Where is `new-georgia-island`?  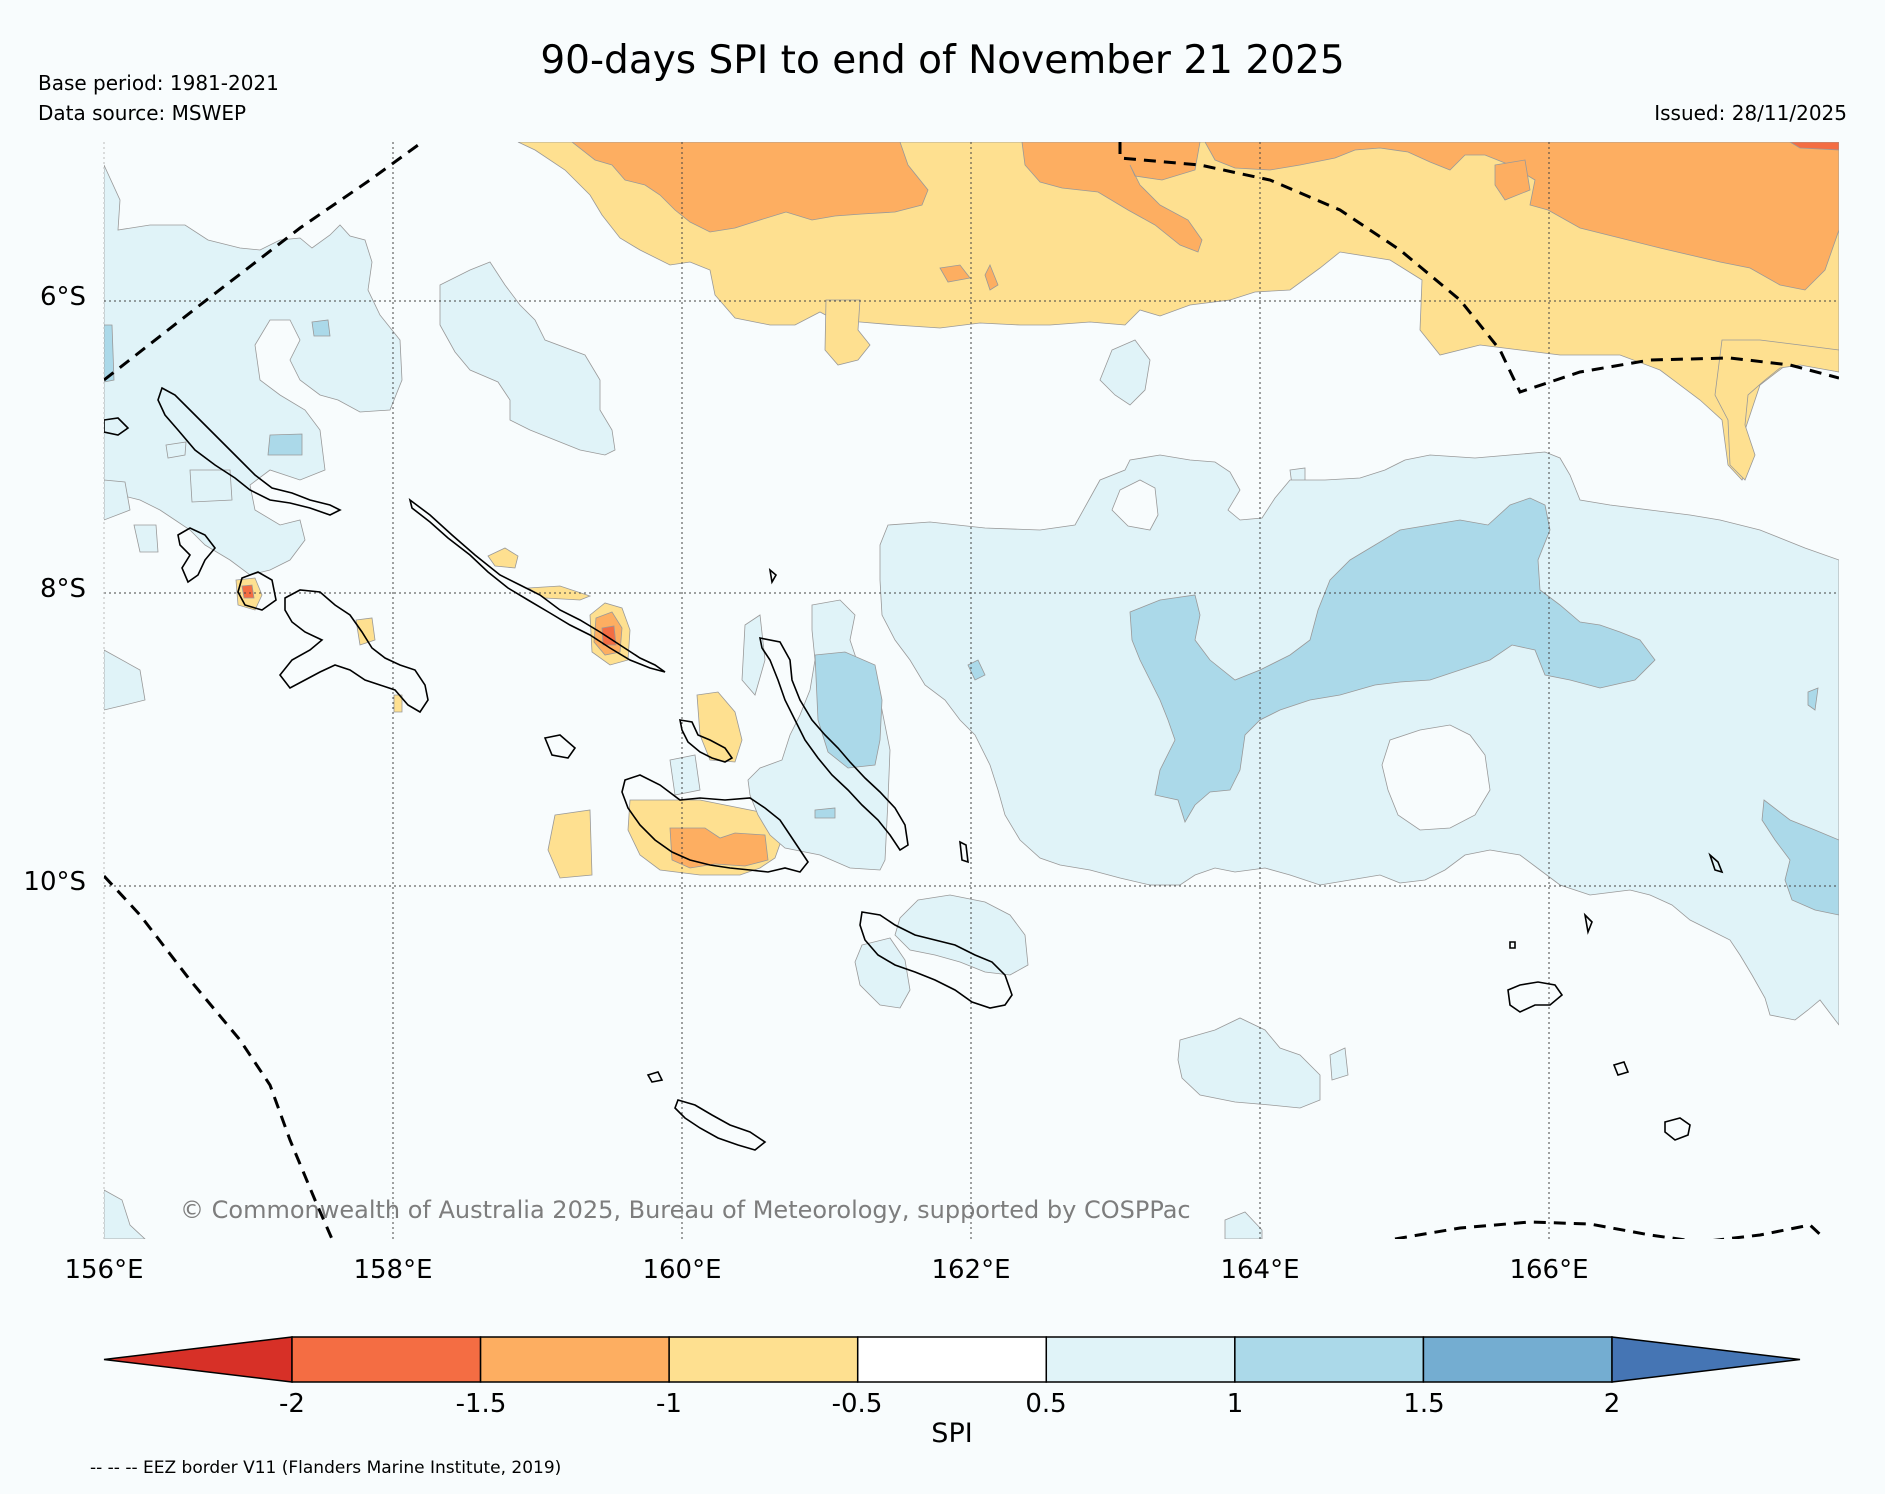
new-georgia-island is located at coordinates (353, 651).